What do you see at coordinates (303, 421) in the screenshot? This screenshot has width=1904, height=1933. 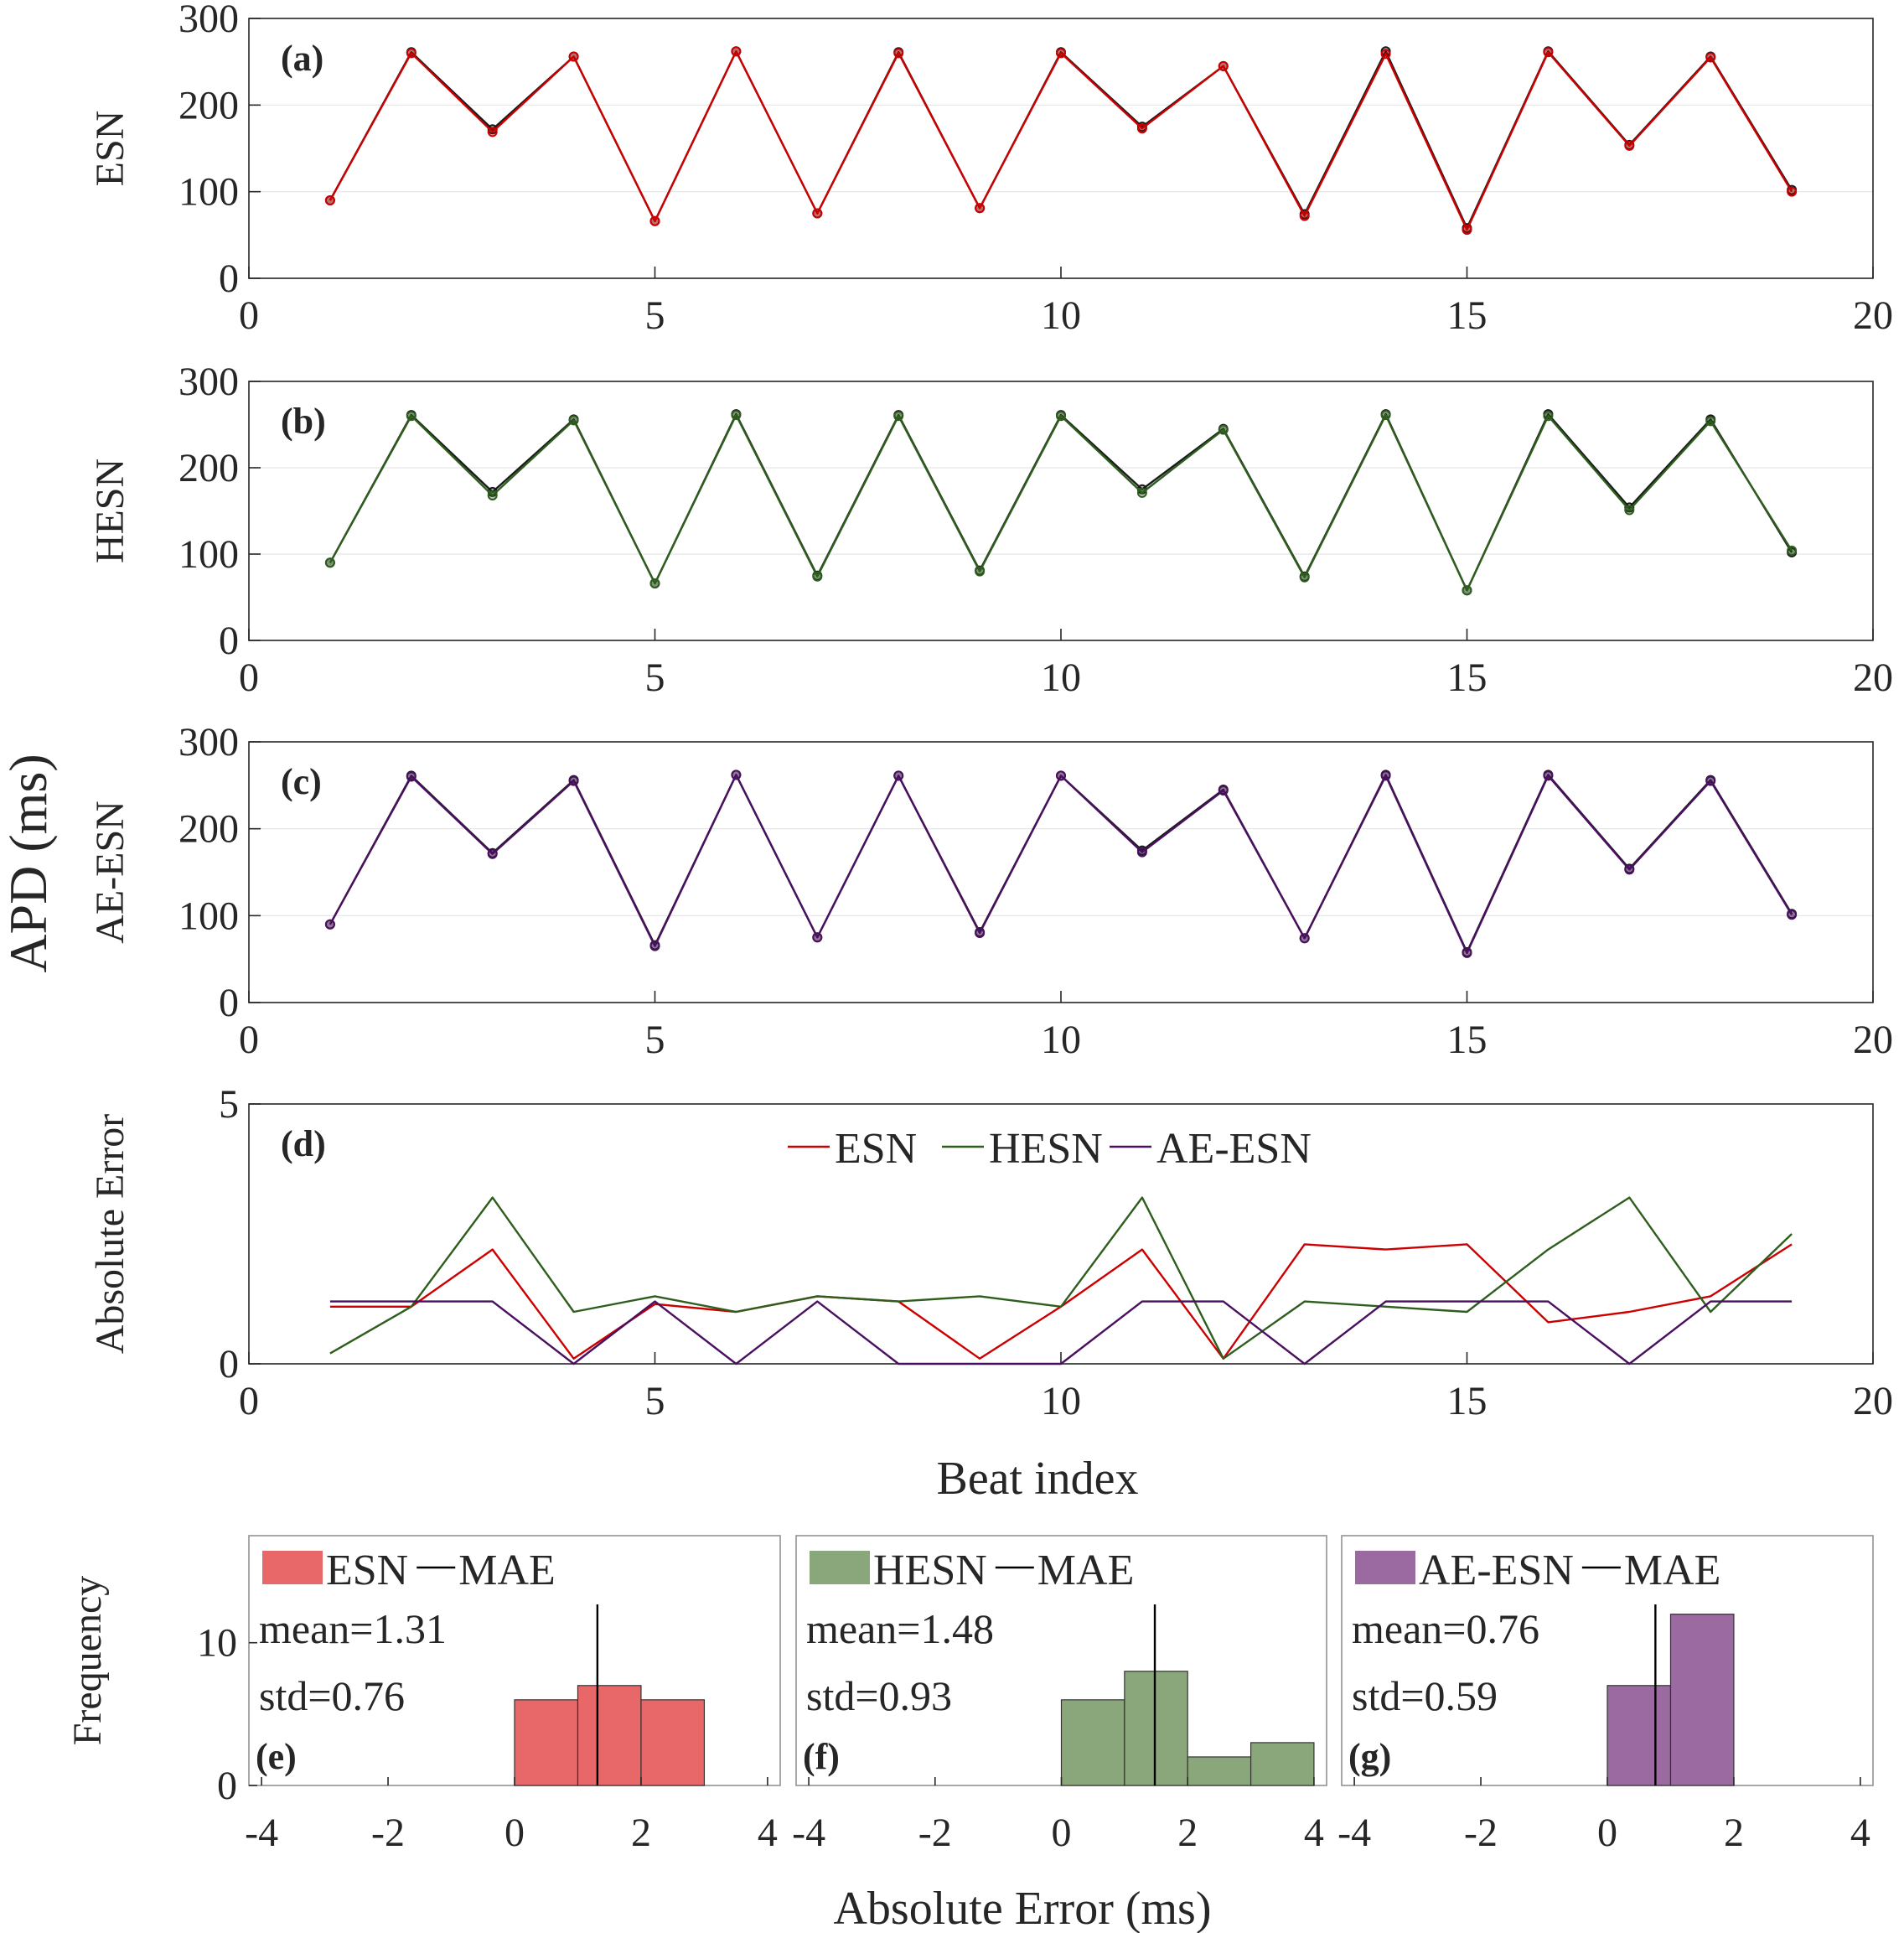 I see `panel-label: (b)` at bounding box center [303, 421].